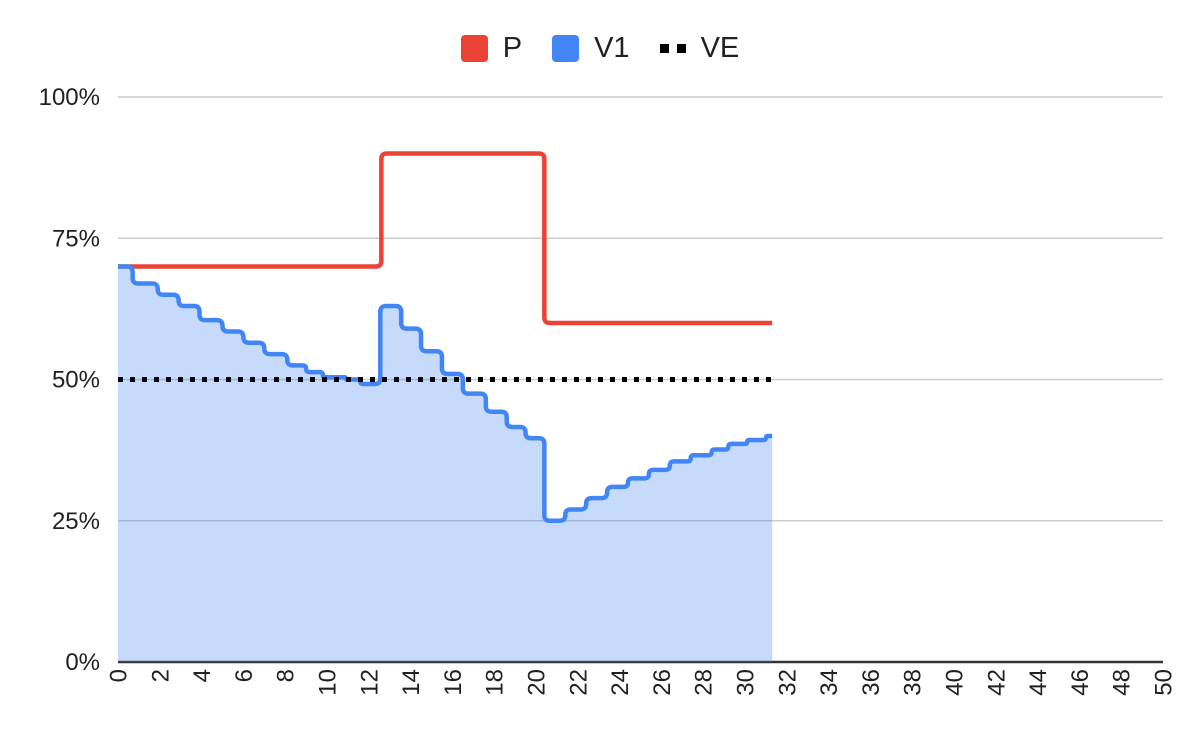  Describe the element at coordinates (69, 97) in the screenshot. I see `y-tick-label: 100%` at that location.